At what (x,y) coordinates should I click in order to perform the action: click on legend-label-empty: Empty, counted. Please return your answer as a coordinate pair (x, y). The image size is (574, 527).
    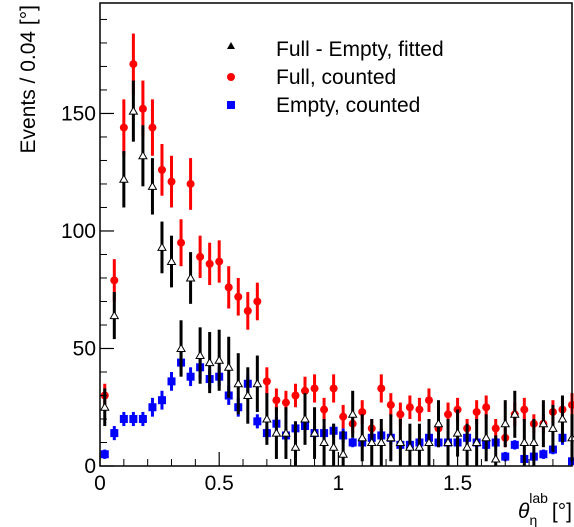
    Looking at the image, I should click on (348, 105).